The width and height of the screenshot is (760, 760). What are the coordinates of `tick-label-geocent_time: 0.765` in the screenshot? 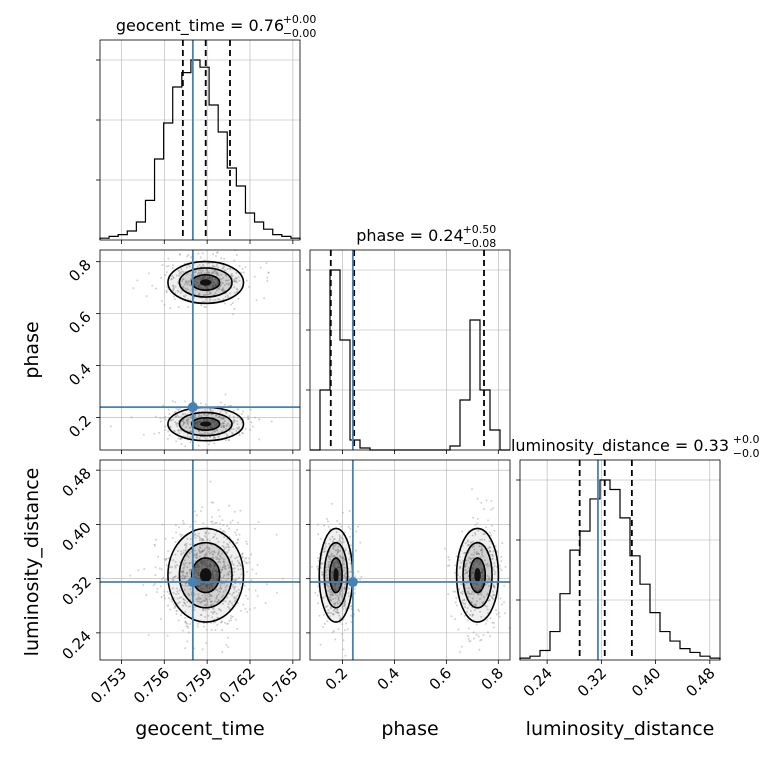 It's located at (280, 685).